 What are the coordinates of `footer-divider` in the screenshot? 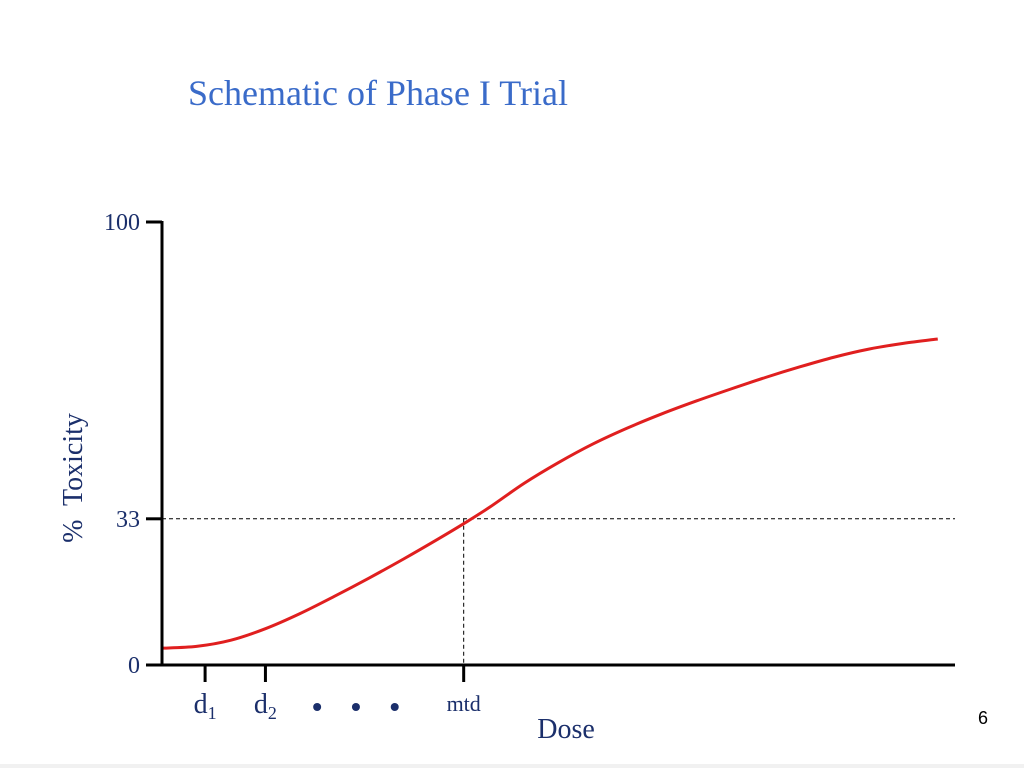 It's located at (512, 766).